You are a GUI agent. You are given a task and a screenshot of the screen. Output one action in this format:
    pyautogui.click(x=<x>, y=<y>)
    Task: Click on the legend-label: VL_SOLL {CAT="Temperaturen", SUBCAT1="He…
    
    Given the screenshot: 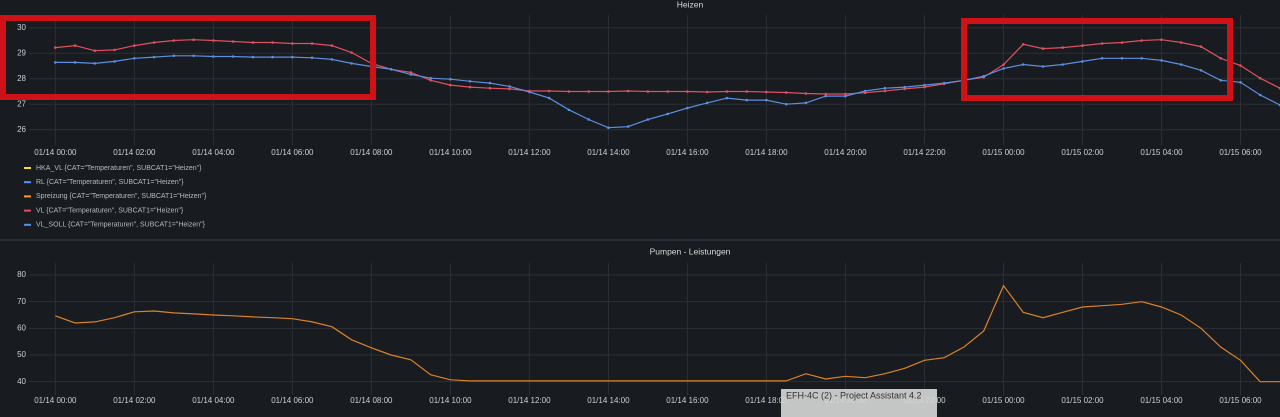 What is the action you would take?
    pyautogui.click(x=121, y=225)
    